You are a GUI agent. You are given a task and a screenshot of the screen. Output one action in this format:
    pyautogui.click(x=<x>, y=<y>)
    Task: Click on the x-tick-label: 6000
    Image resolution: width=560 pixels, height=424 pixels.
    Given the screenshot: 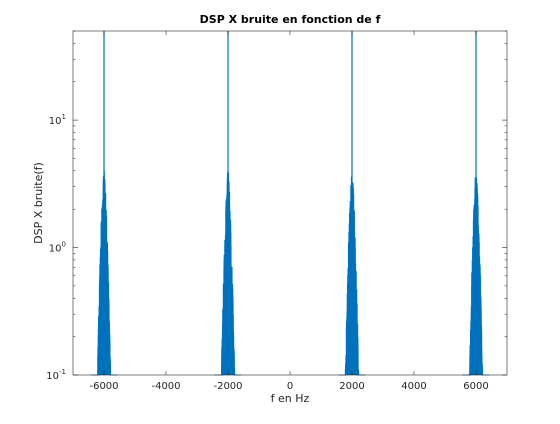 What is the action you would take?
    pyautogui.click(x=475, y=386)
    